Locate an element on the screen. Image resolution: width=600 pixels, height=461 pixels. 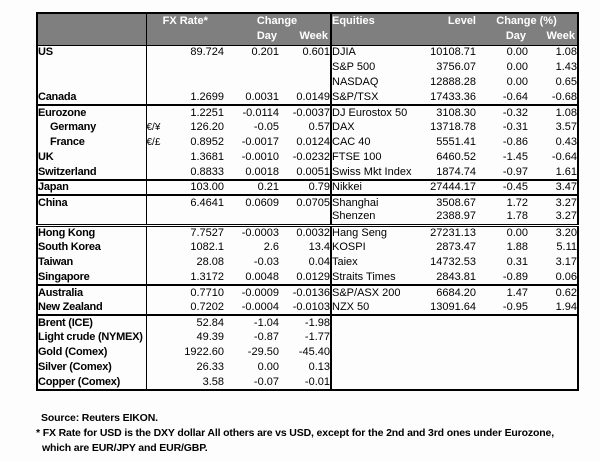
fx-rate-cell: 1922.60 is located at coordinates (204, 352).